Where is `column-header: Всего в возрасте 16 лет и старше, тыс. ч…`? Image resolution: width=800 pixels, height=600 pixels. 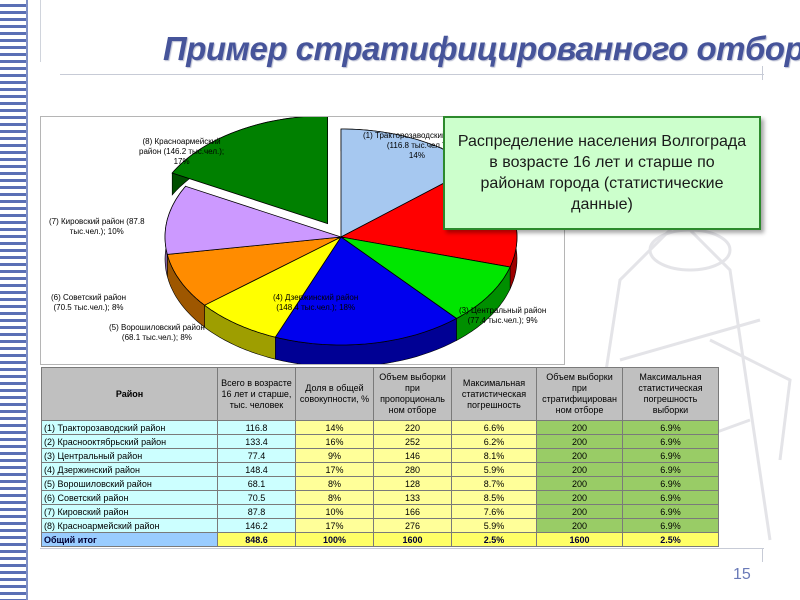 column-header: Всего в возрасте 16 лет и старше, тыс. ч… is located at coordinates (256, 394).